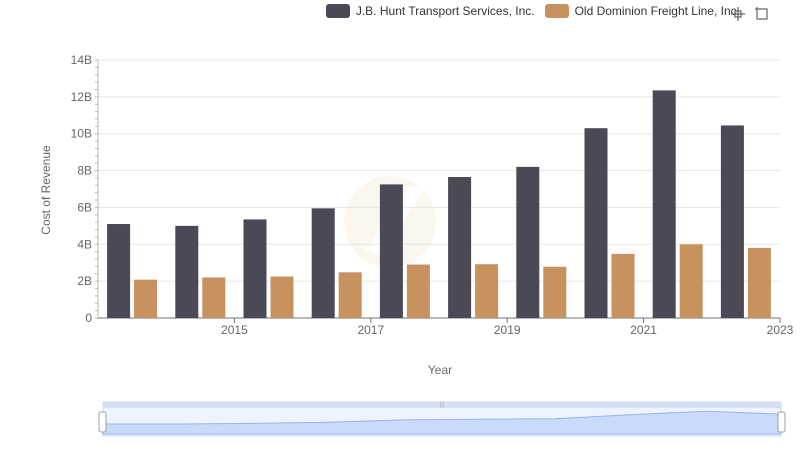  Describe the element at coordinates (391, 251) in the screenshot. I see `bar-jb-hunt-2018` at that location.